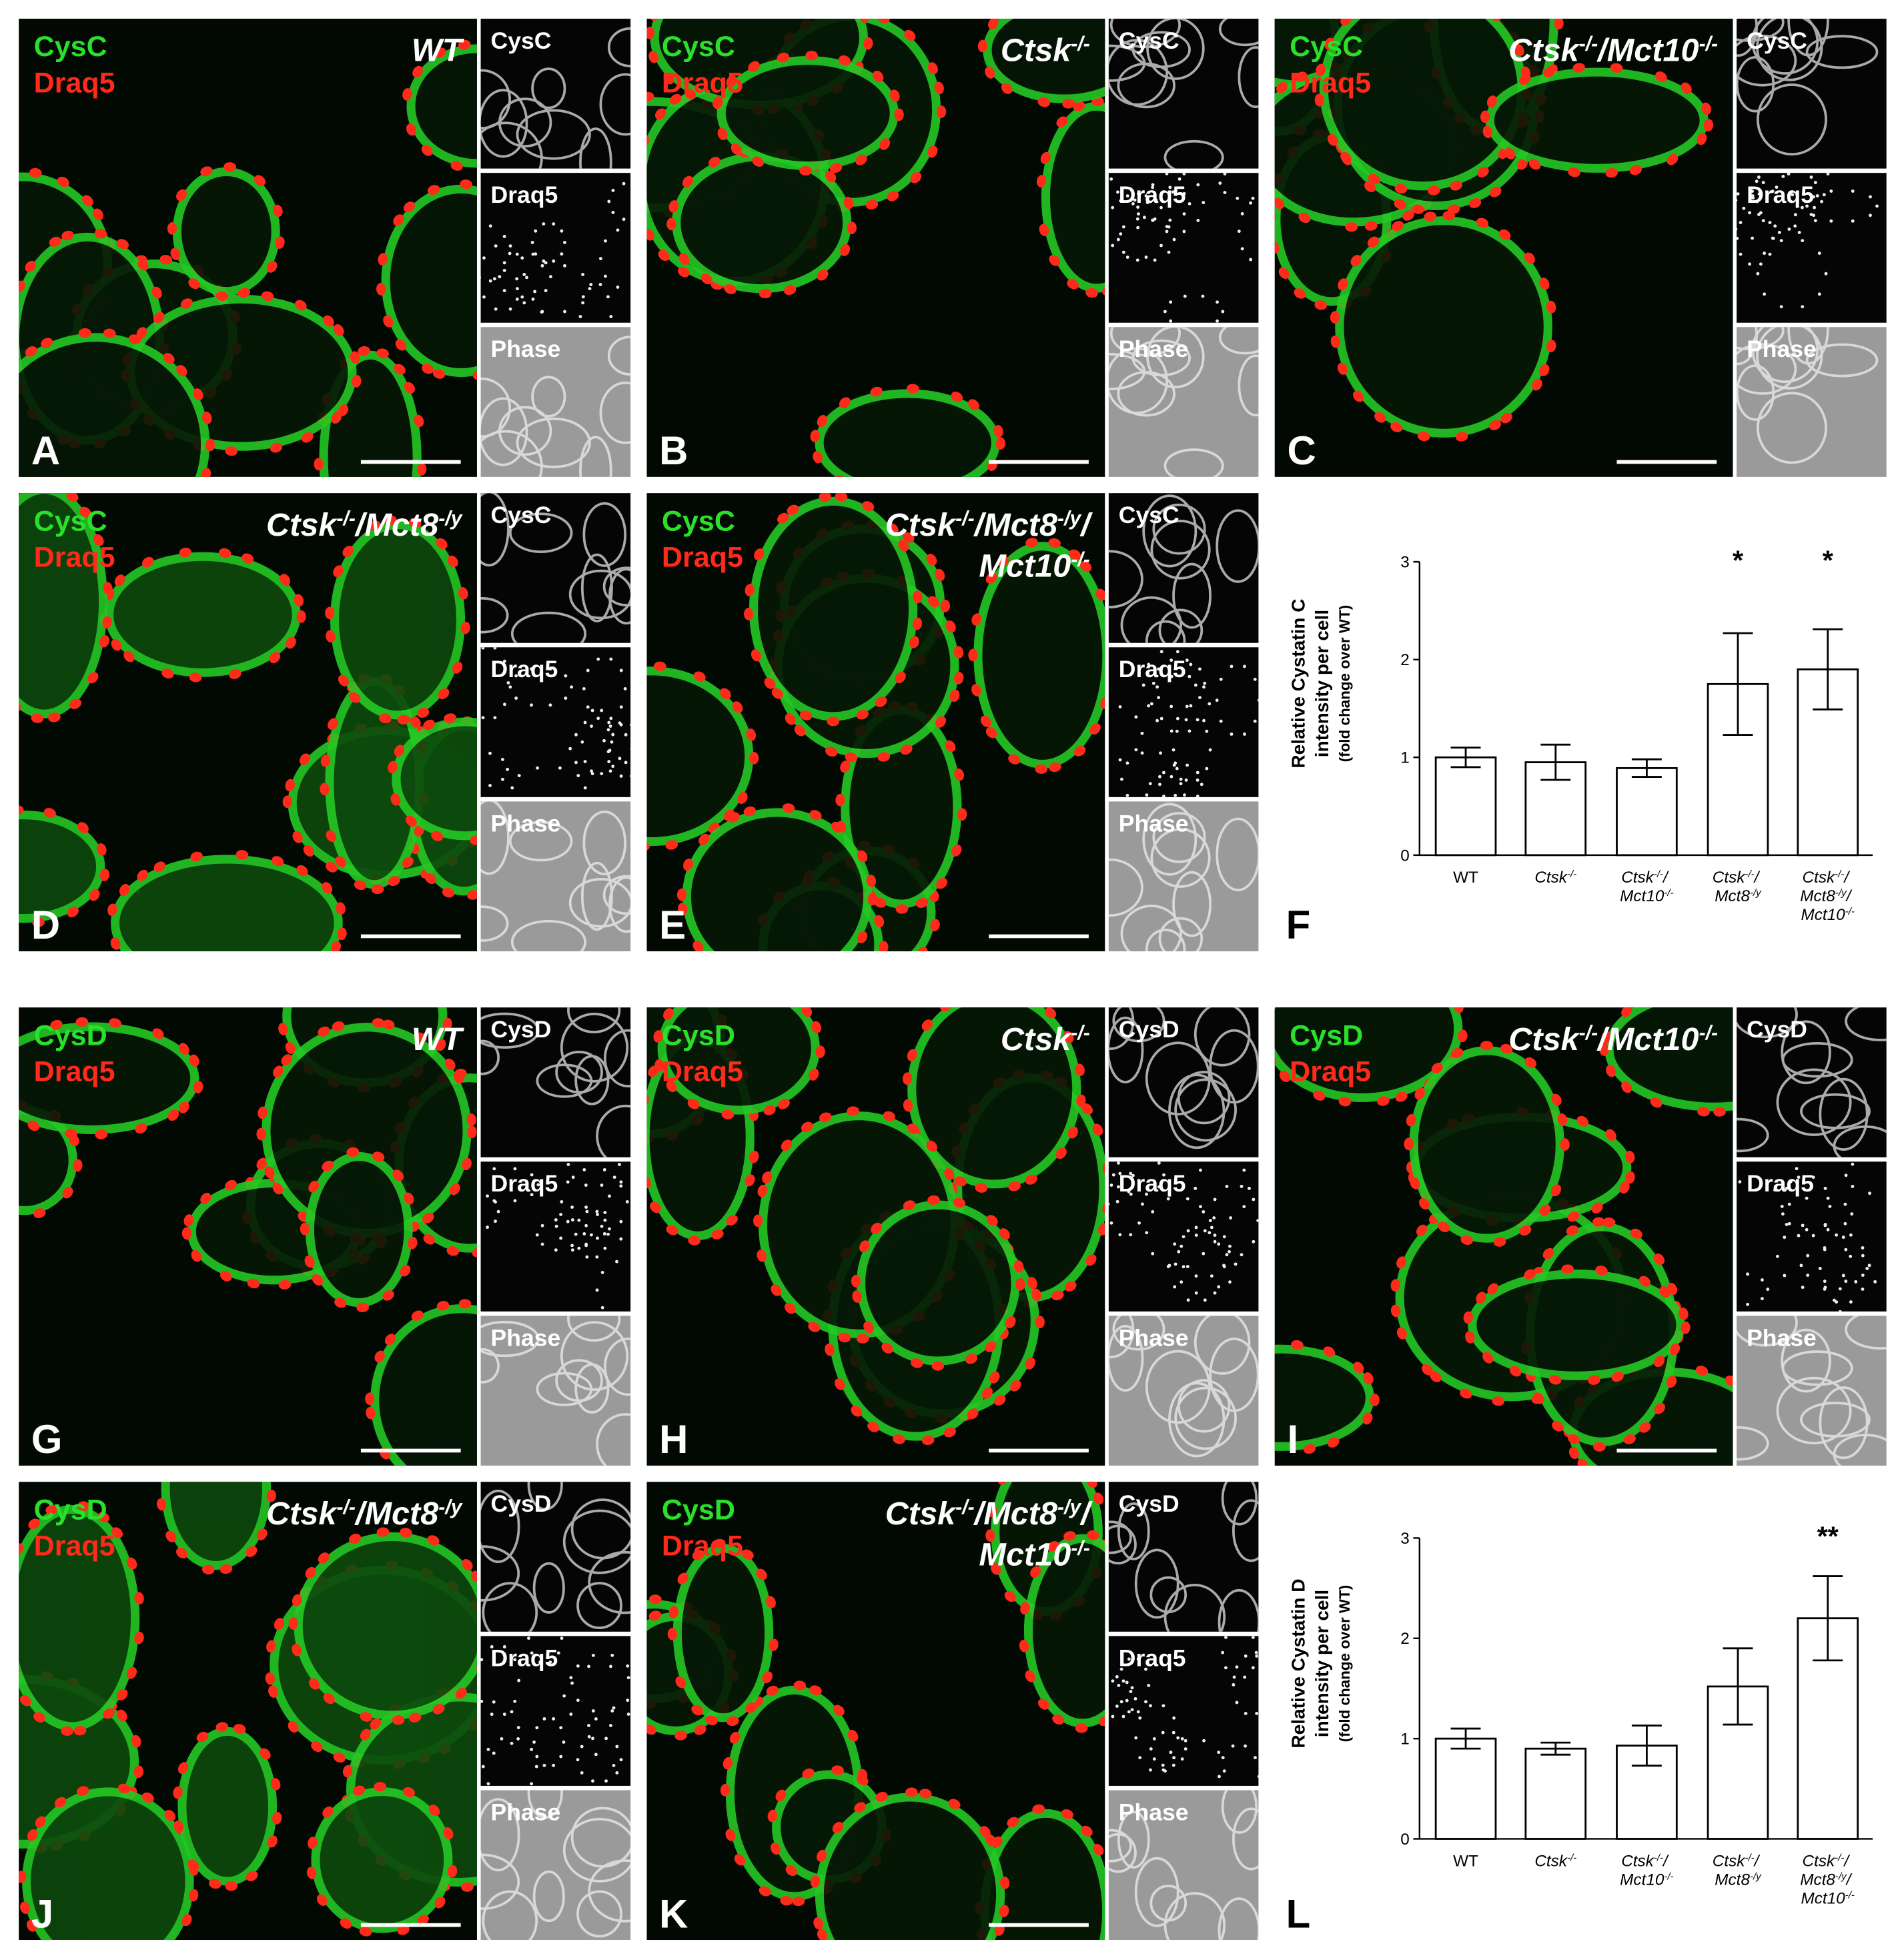 The width and height of the screenshot is (1904, 1950). What do you see at coordinates (1808, 396) in the screenshot?
I see `channel-content` at bounding box center [1808, 396].